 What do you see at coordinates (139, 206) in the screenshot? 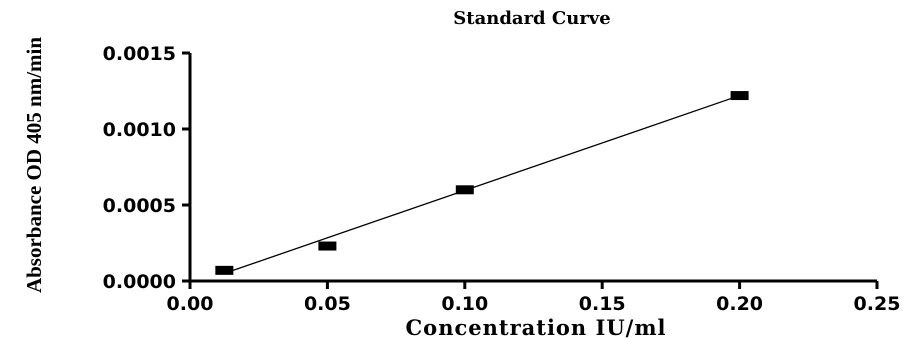
I see `y-tick-label: 0.0005` at bounding box center [139, 206].